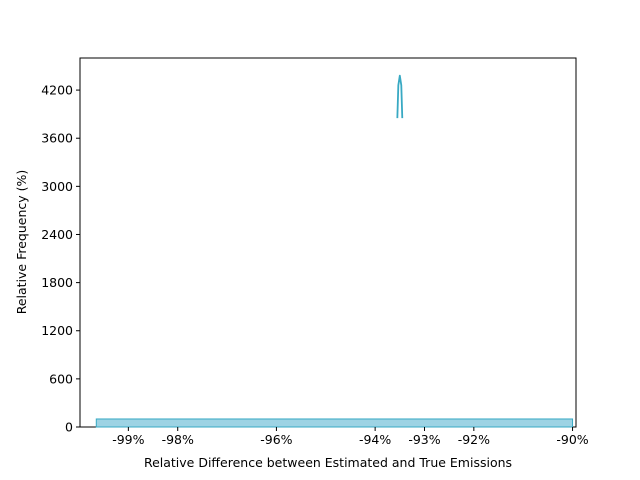  Describe the element at coordinates (128, 439) in the screenshot. I see `x-tick-label: -99%` at that location.